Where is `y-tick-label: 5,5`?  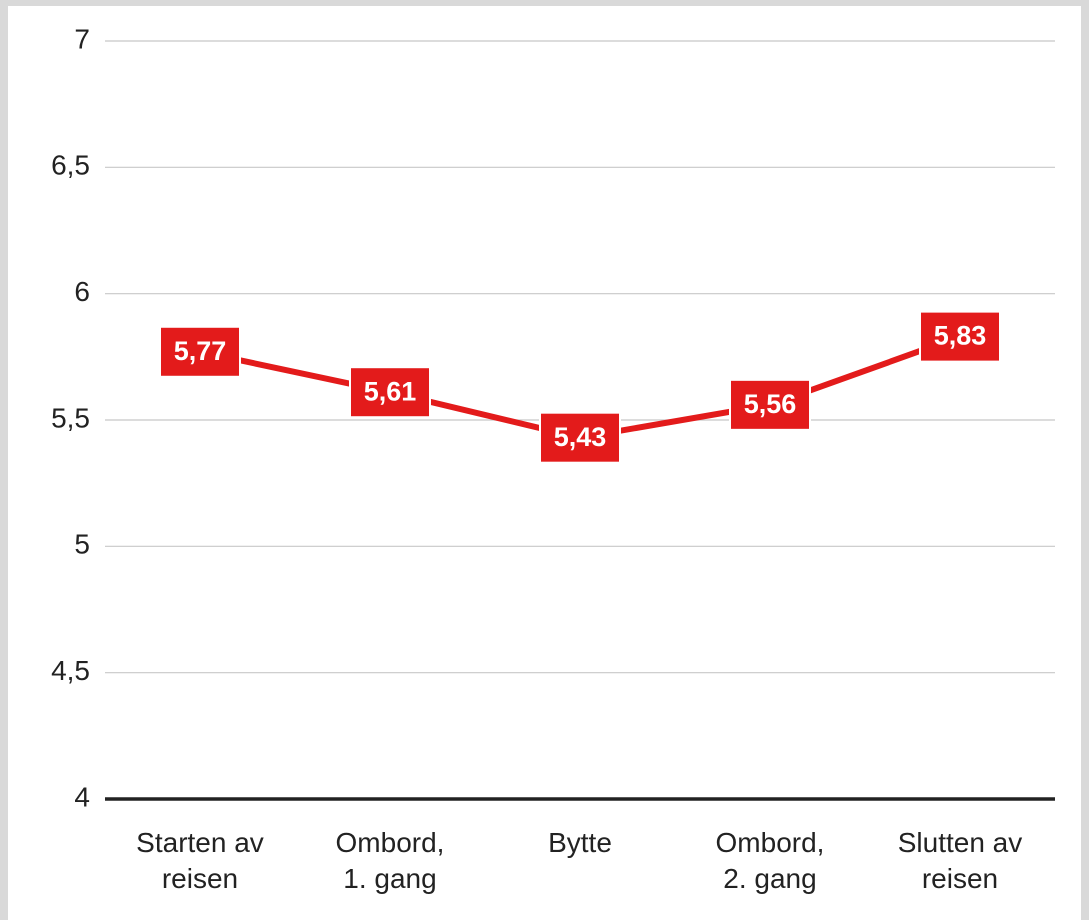
y-tick-label: 5,5 is located at coordinates (70, 417).